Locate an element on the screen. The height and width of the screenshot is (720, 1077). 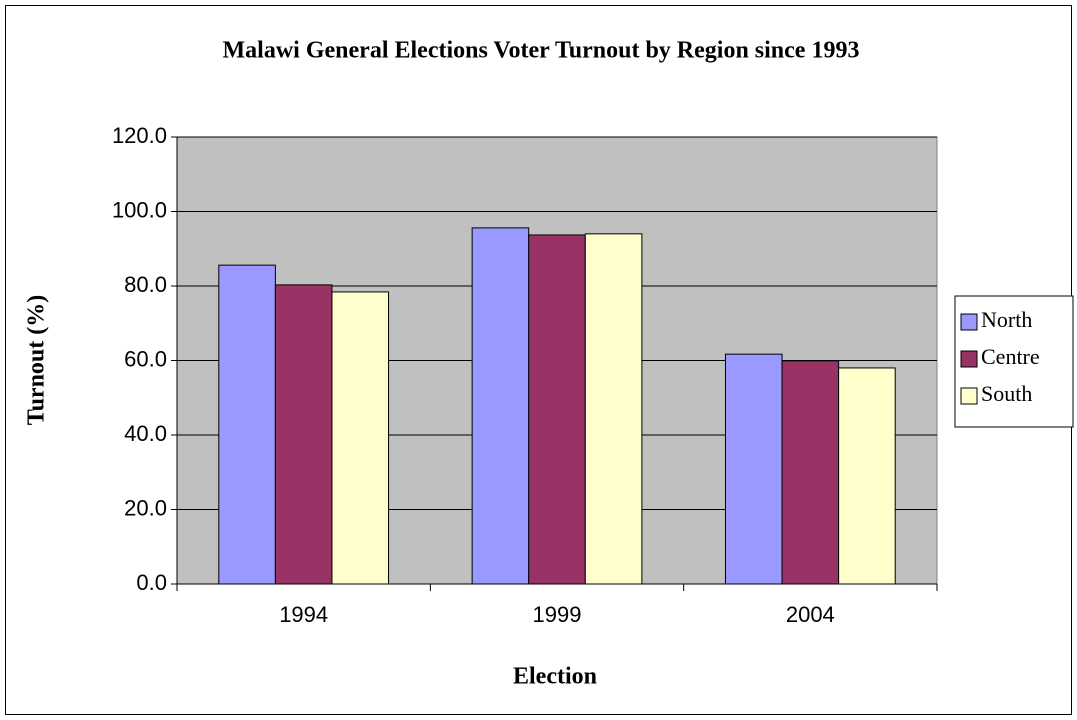
legend-label: South is located at coordinates (1006, 393).